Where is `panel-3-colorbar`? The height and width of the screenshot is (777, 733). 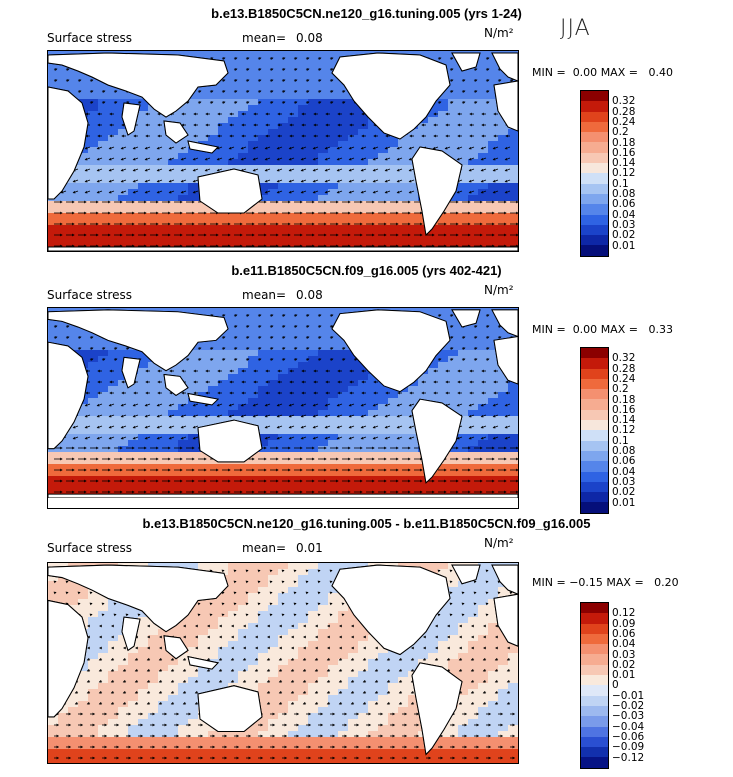
panel-3-colorbar is located at coordinates (594, 685).